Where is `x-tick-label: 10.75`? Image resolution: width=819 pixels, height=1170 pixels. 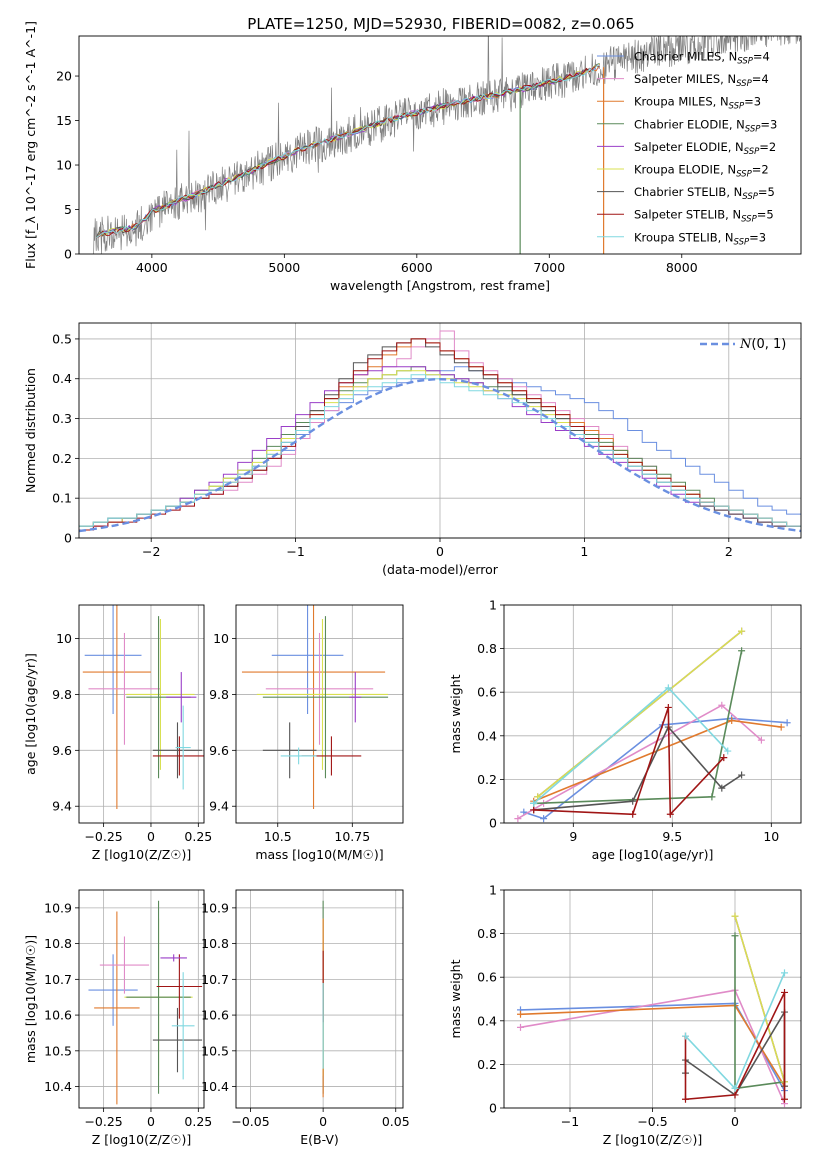
x-tick-label: 10.75 is located at coordinates (352, 836).